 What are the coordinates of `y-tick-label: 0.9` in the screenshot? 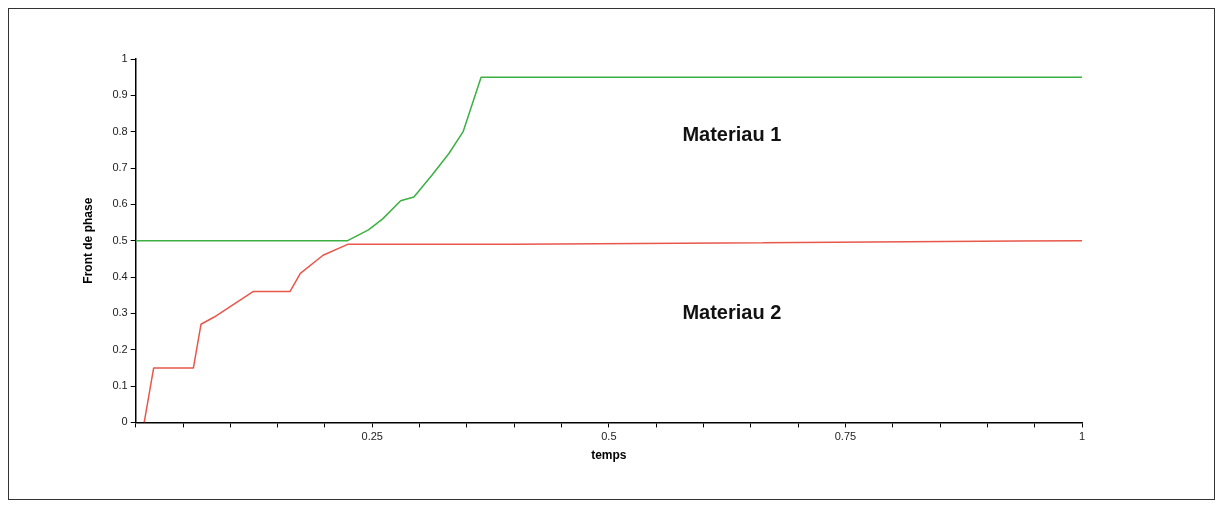 It's located at (120, 94).